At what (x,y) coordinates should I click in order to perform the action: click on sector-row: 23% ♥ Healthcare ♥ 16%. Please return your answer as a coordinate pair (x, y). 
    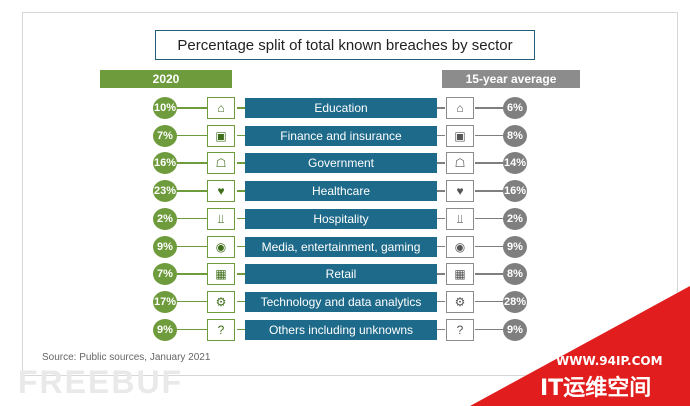
    Looking at the image, I should click on (345, 191).